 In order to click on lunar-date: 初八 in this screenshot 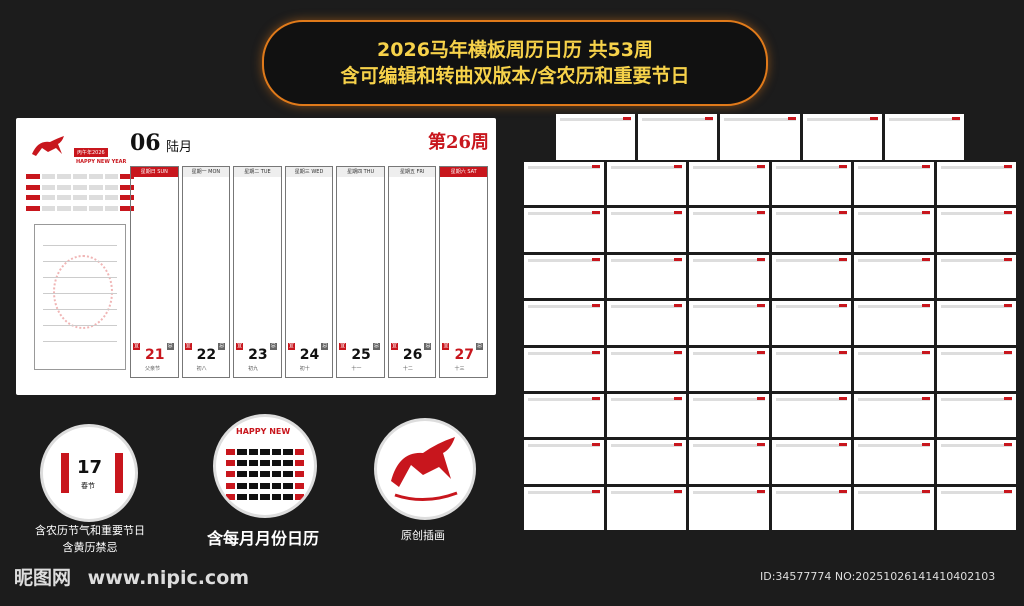, I will do `click(201, 369)`.